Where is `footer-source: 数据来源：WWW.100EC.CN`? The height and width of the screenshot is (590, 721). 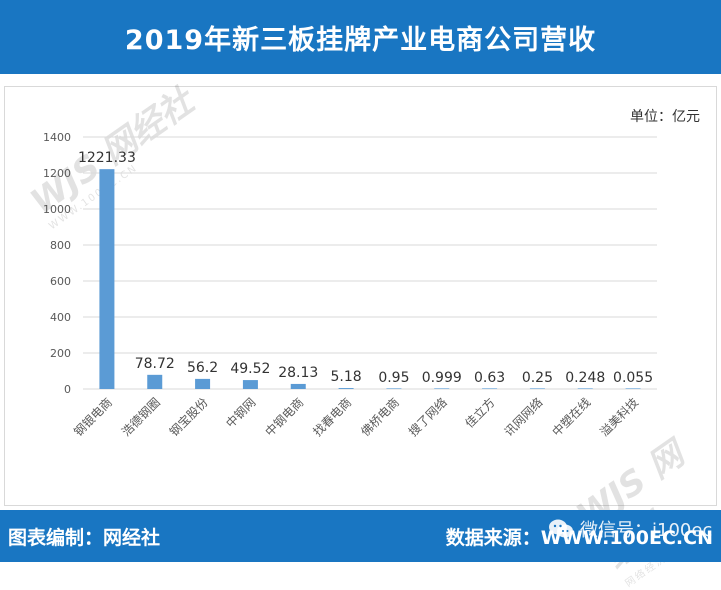
footer-source: 数据来源：WWW.100EC.CN is located at coordinates (579, 536).